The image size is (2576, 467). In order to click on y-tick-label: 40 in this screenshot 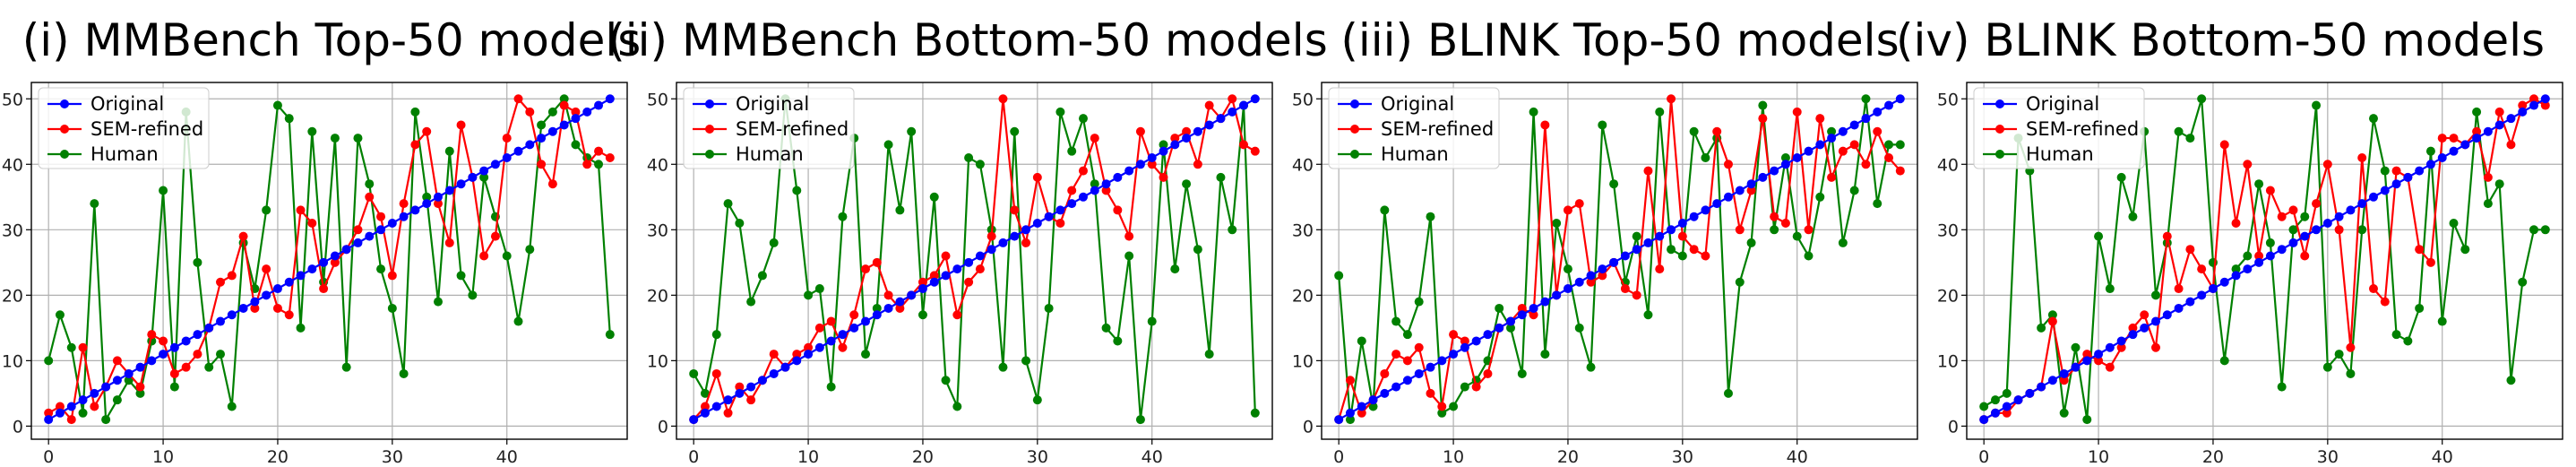, I will do `click(1948, 165)`.